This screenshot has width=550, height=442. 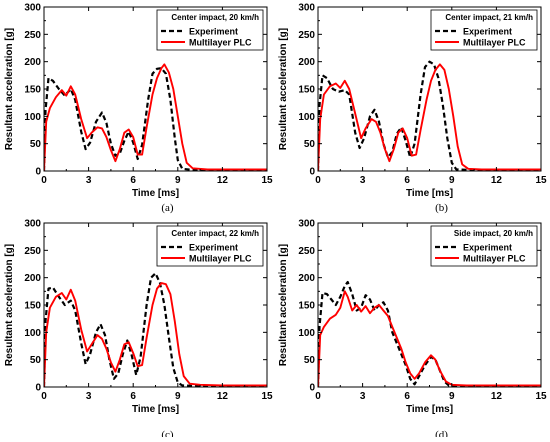 What do you see at coordinates (167, 208) in the screenshot?
I see `panel-caption: (a)` at bounding box center [167, 208].